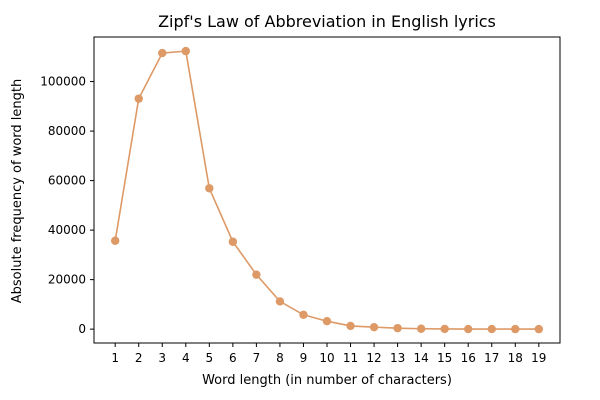 This screenshot has width=600, height=400. What do you see at coordinates (115, 358) in the screenshot?
I see `x-tick-label: 1` at bounding box center [115, 358].